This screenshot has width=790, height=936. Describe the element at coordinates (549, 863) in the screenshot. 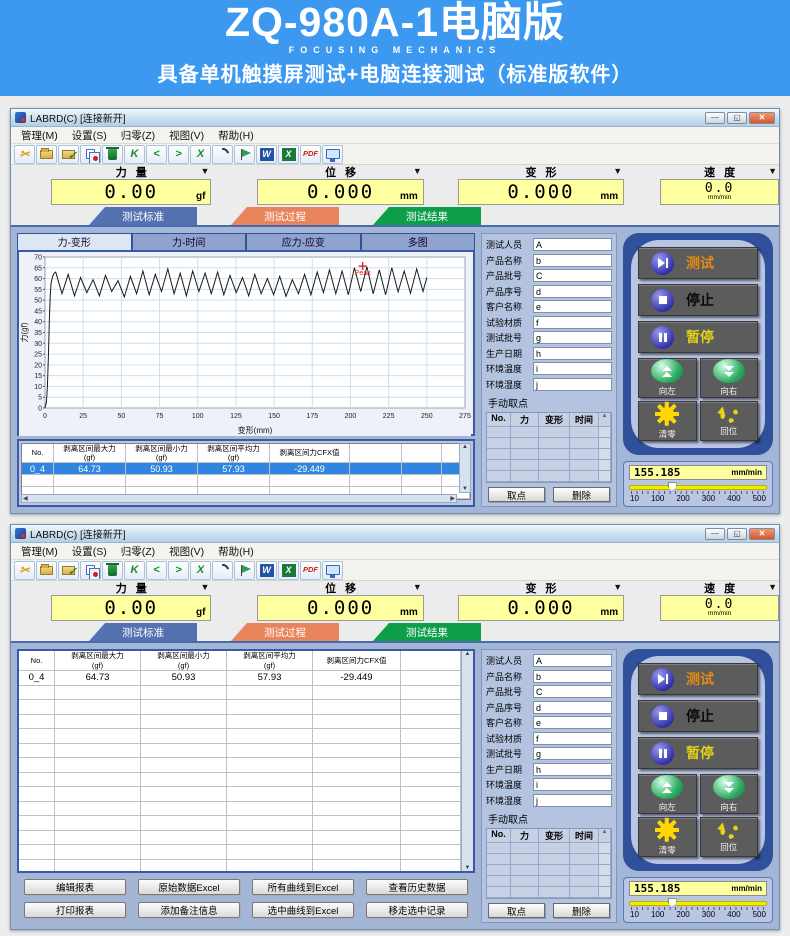

I see `manual-points-table: No. 力变形 时间 ▲` at that location.